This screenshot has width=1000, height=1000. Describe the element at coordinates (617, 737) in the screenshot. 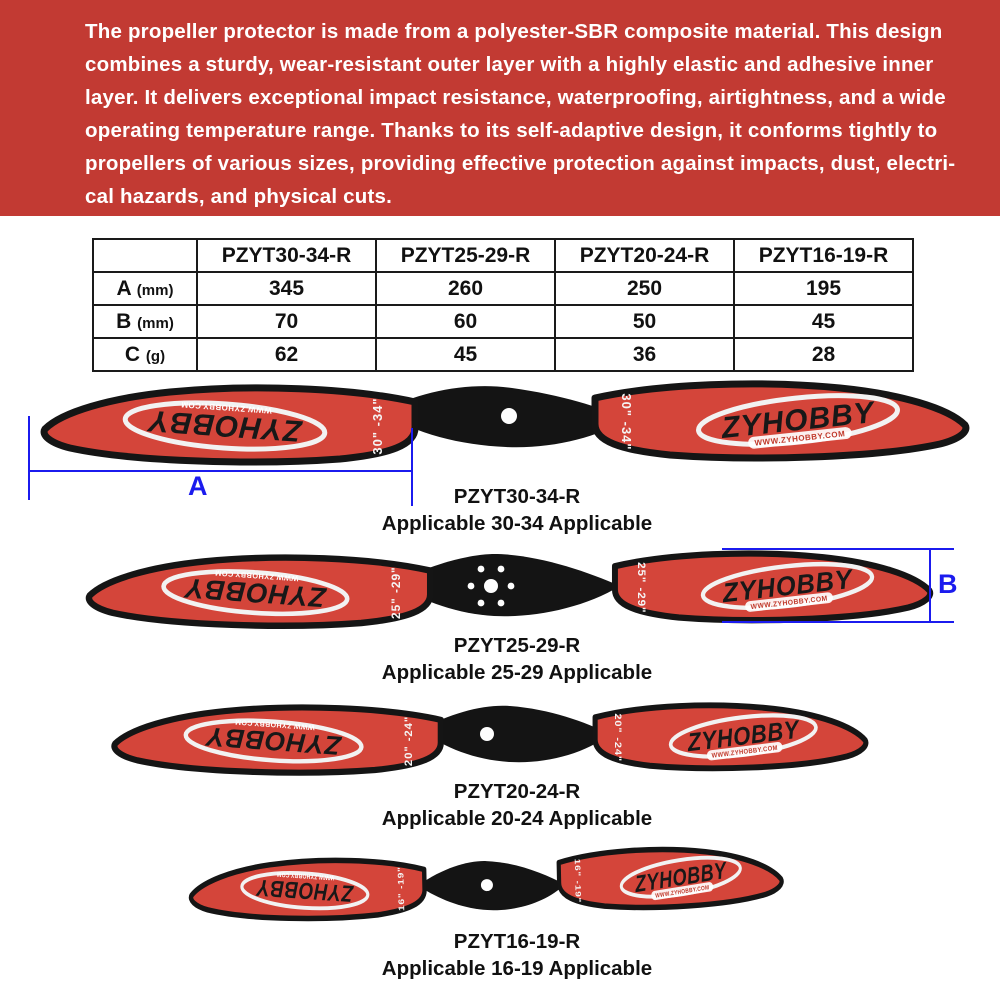

I see `size-label-right: 20" -24"` at that location.